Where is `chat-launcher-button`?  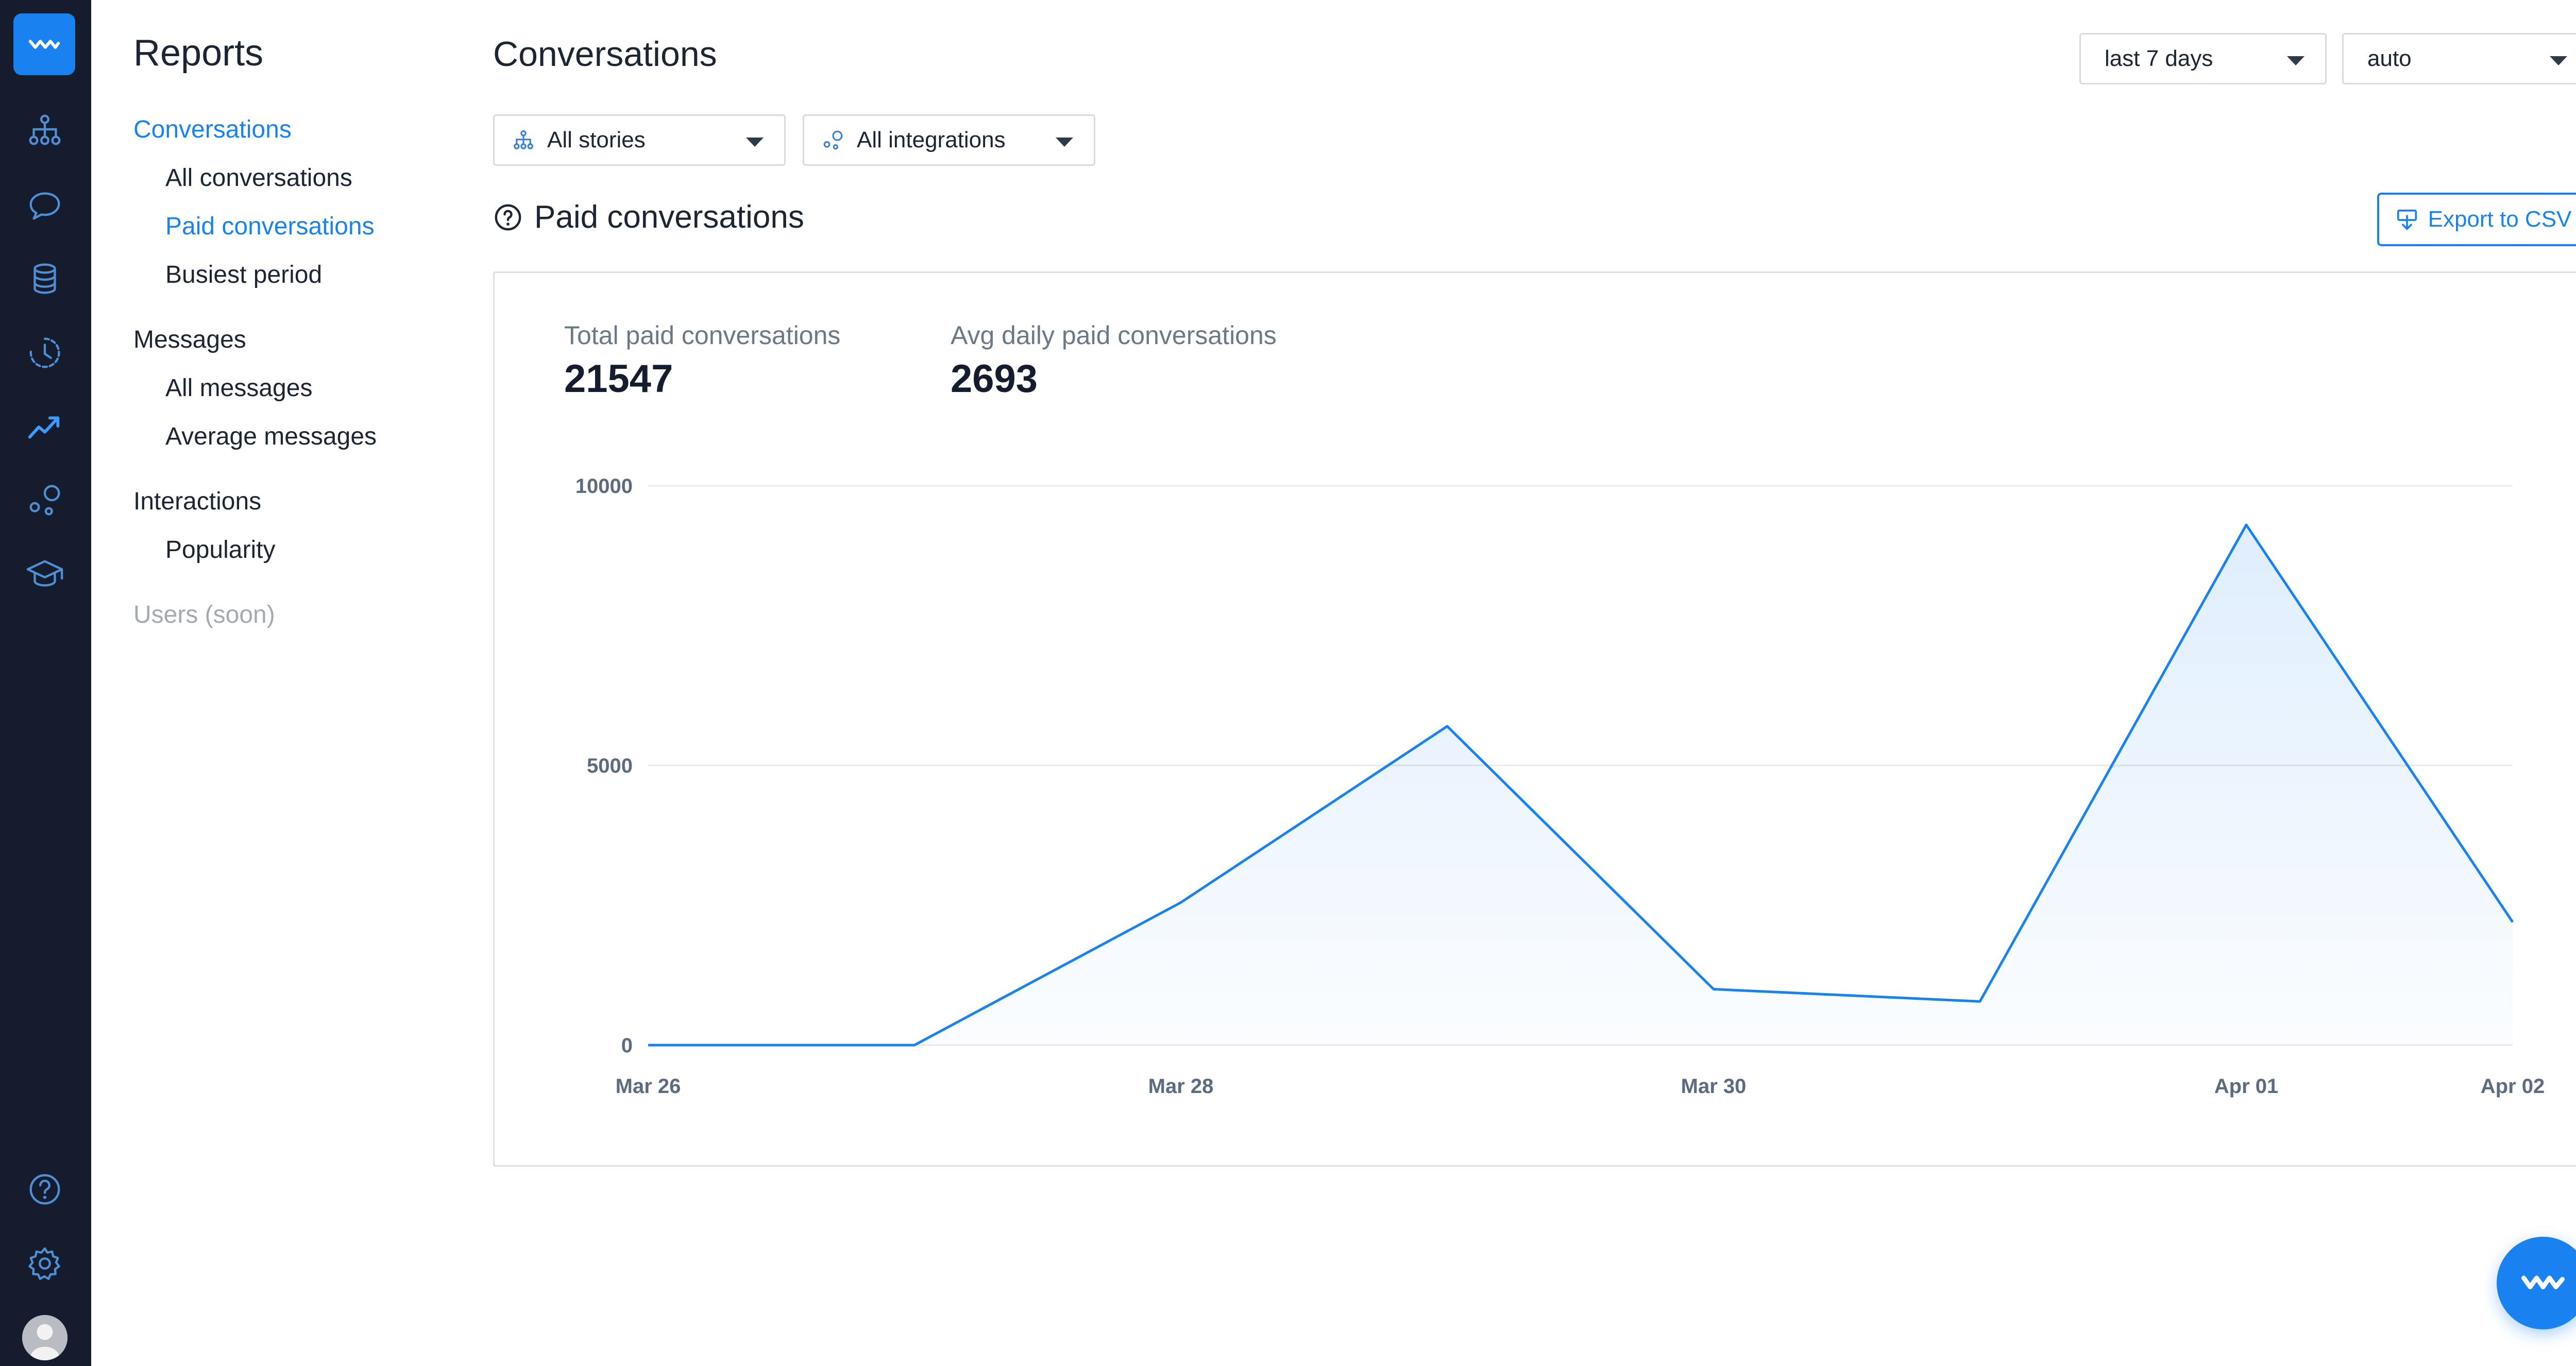
chat-launcher-button is located at coordinates (2536, 1283).